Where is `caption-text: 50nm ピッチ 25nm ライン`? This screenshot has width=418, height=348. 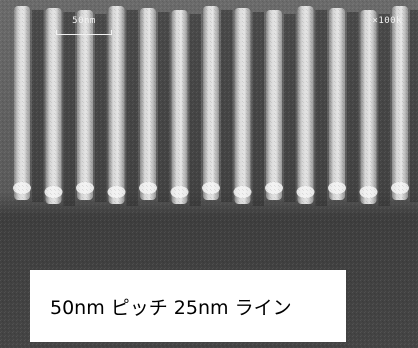
caption-text: 50nm ピッチ 25nm ライン is located at coordinates (171, 307).